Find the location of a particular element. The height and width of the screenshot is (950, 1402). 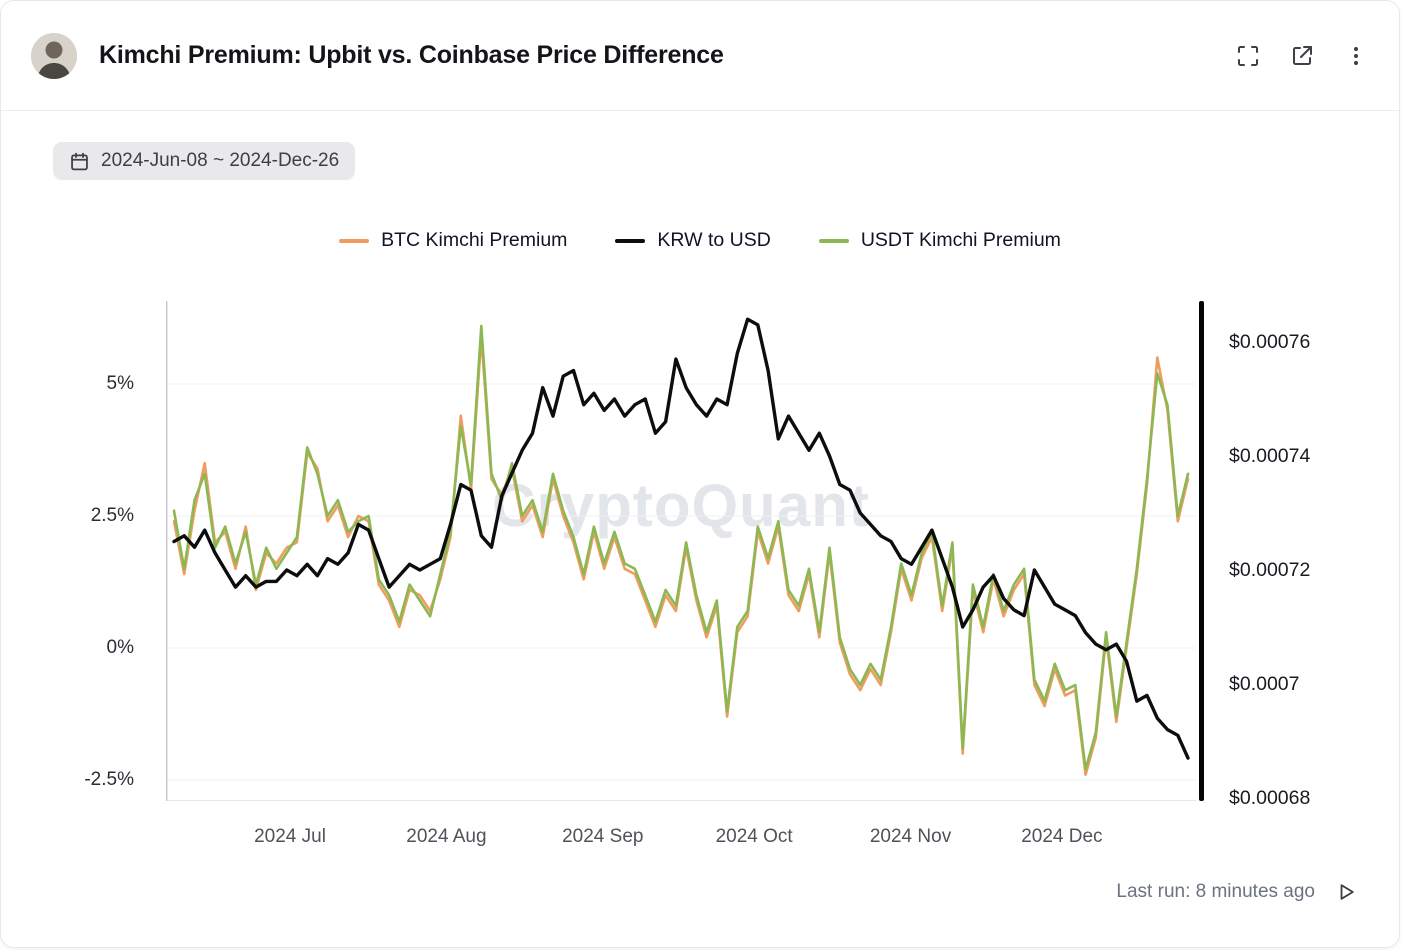

legend-swatch-usdt is located at coordinates (833, 240).